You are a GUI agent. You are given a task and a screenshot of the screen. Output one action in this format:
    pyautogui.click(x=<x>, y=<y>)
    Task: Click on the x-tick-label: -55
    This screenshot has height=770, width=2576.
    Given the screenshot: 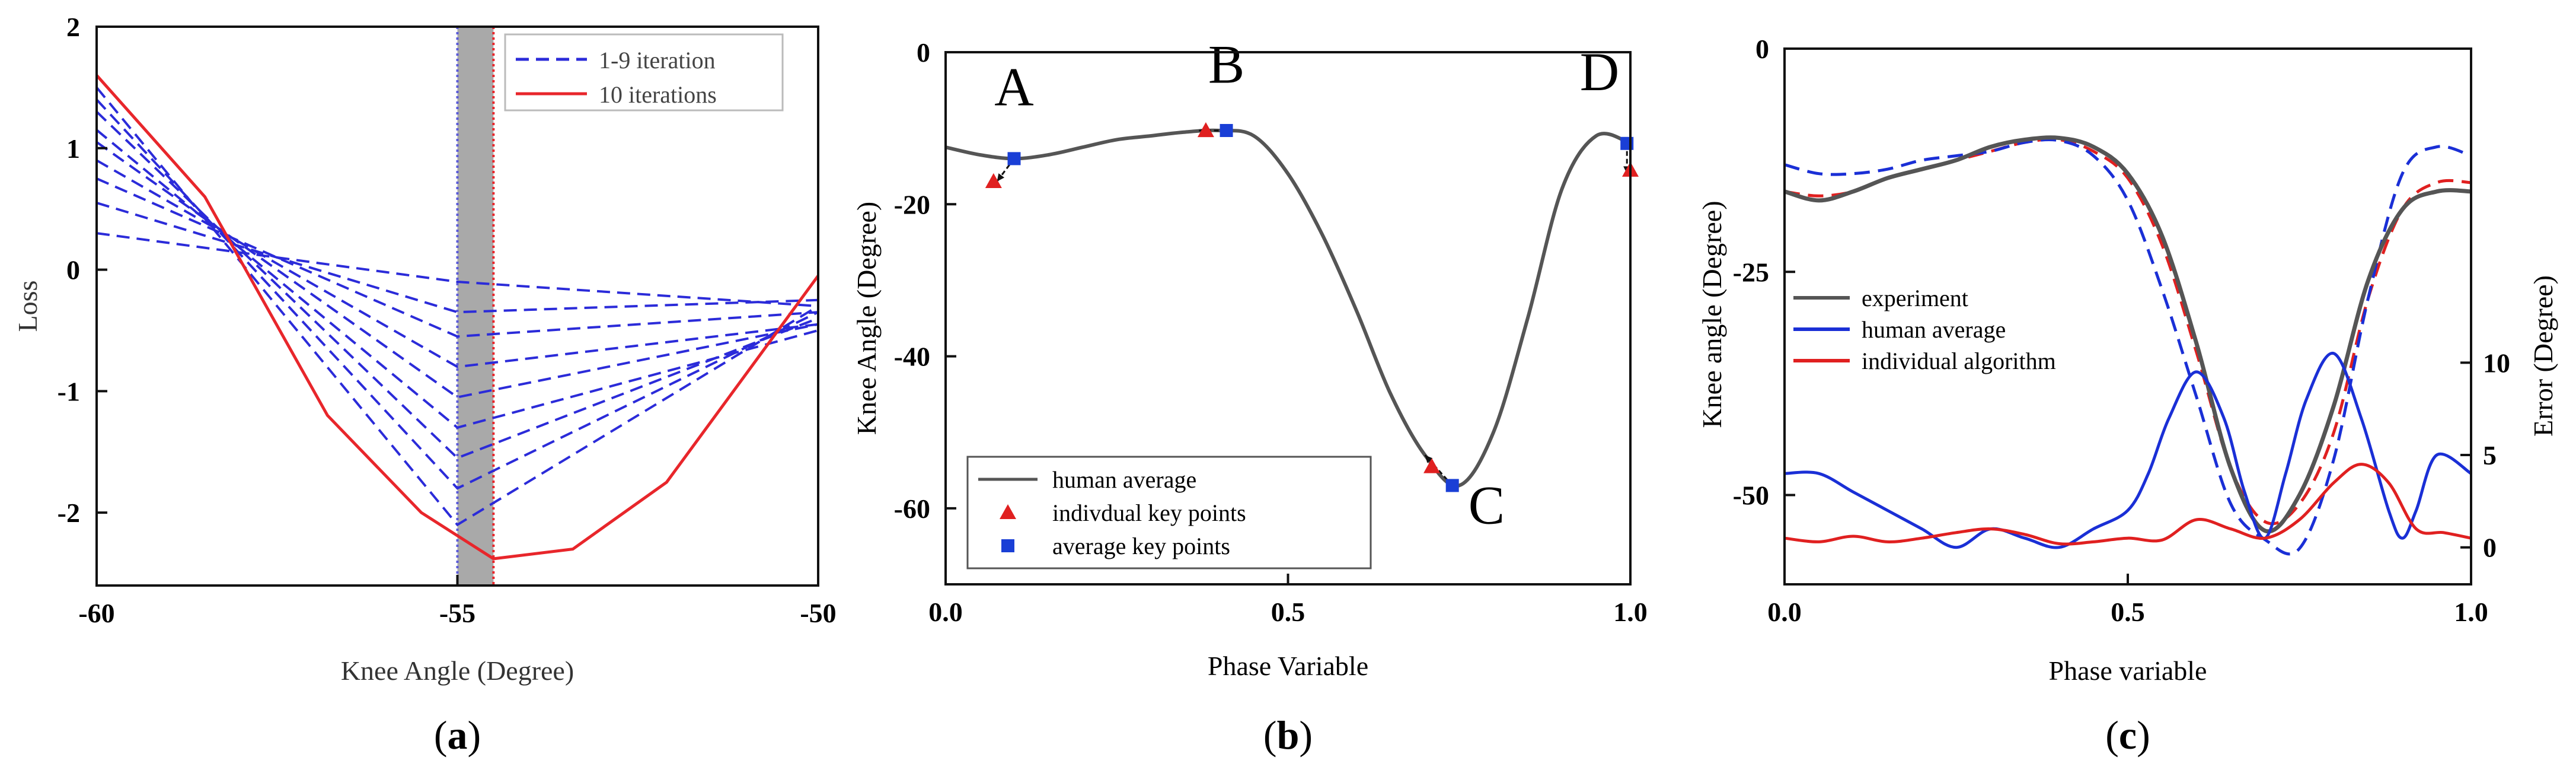 What is the action you would take?
    pyautogui.click(x=457, y=613)
    